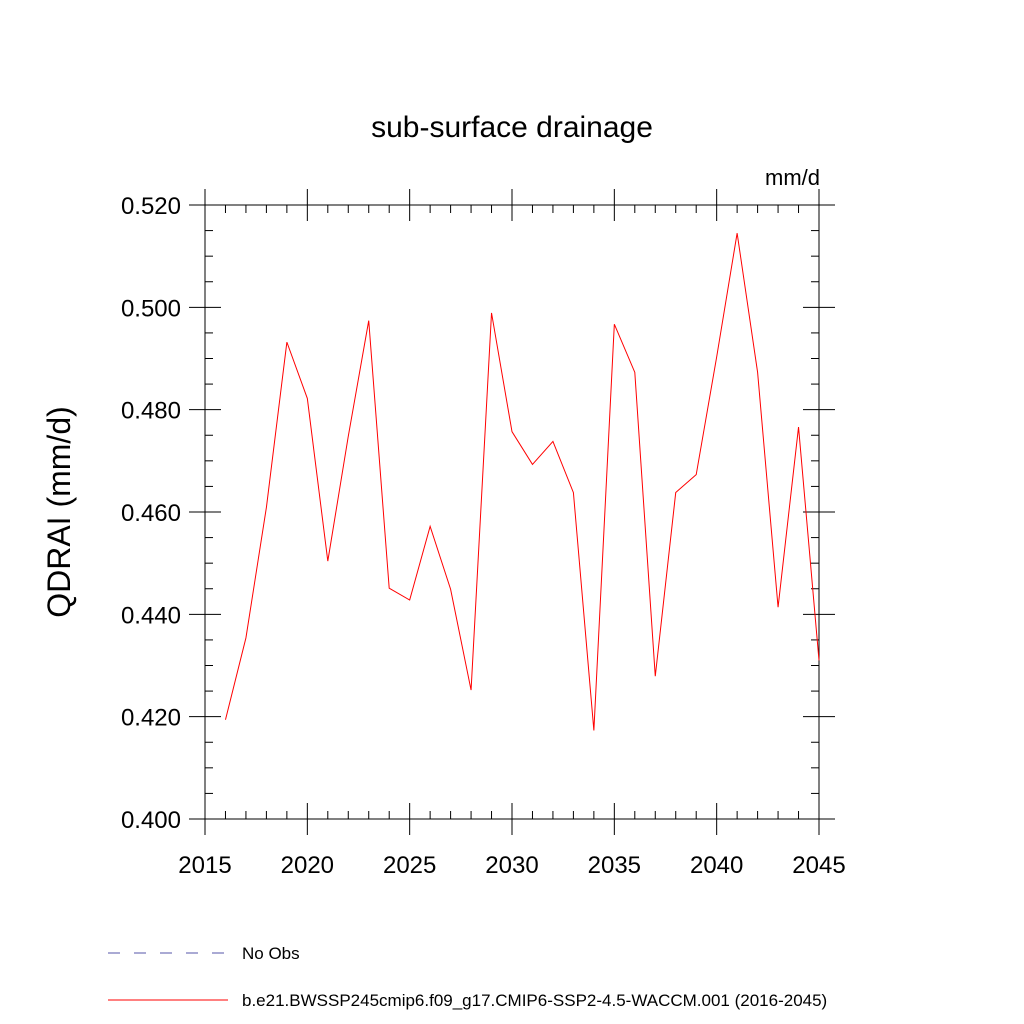  I want to click on x-tick-label: 2030, so click(511, 865).